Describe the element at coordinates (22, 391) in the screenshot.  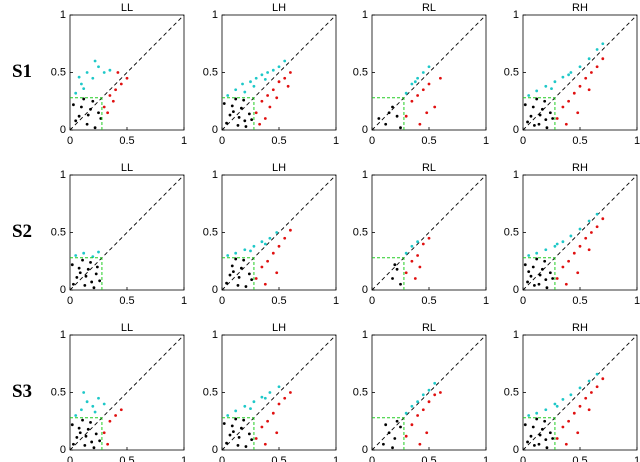
I see `row-label: S3` at that location.